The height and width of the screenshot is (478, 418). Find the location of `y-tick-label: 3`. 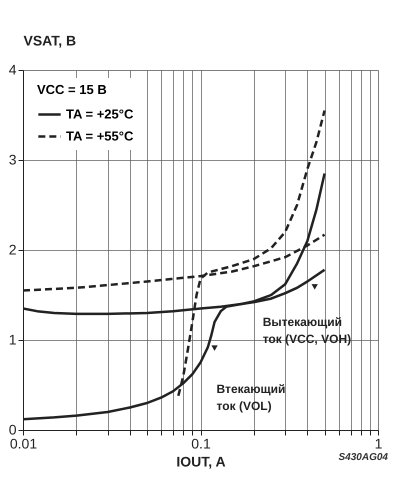

y-tick-label: 3 is located at coordinates (12, 160).